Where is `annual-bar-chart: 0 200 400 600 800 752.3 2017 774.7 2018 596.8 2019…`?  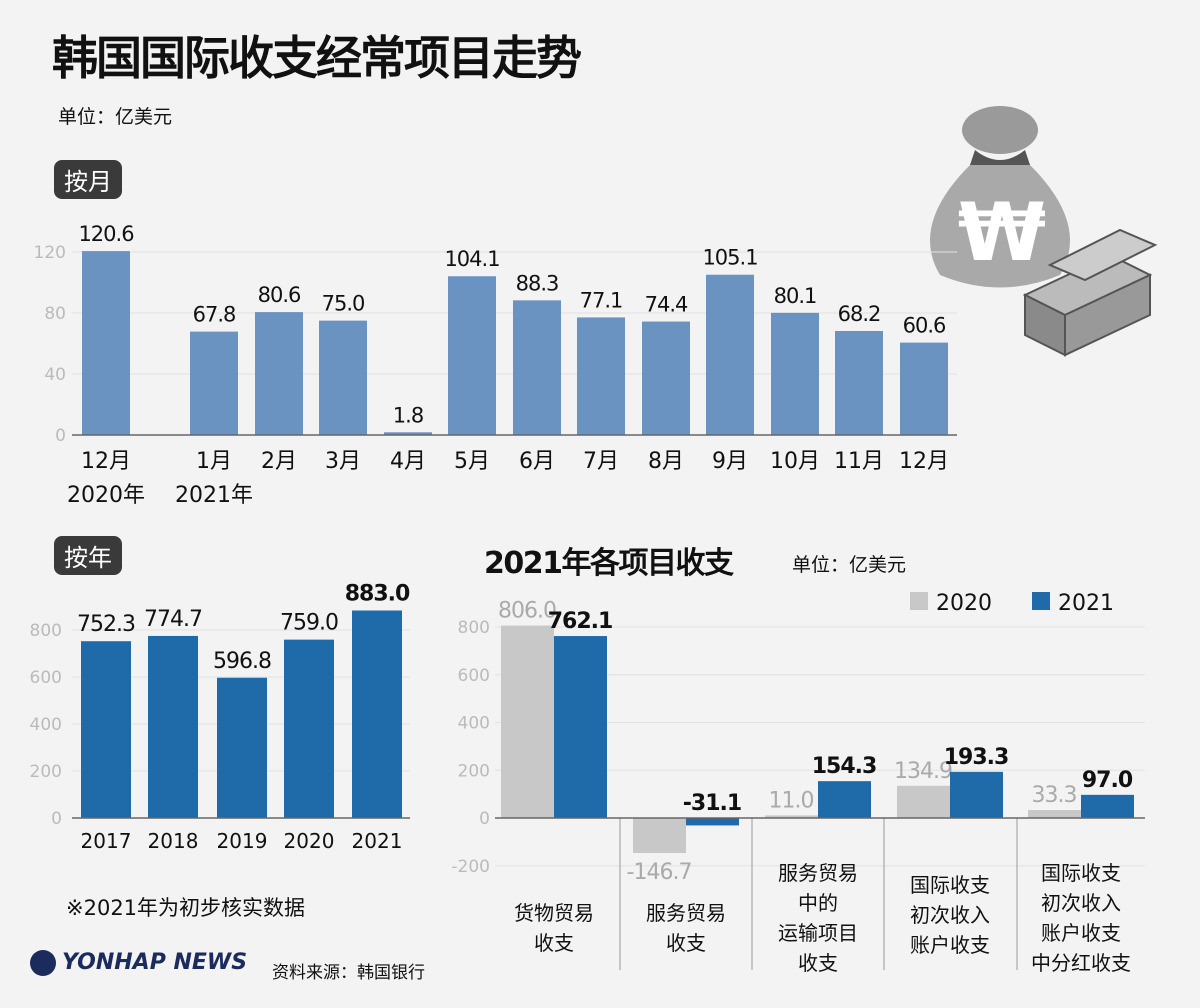
annual-bar-chart: 0 200 400 600 800 752.3 2017 774.7 2018 596.8 2019… is located at coordinates (220, 717).